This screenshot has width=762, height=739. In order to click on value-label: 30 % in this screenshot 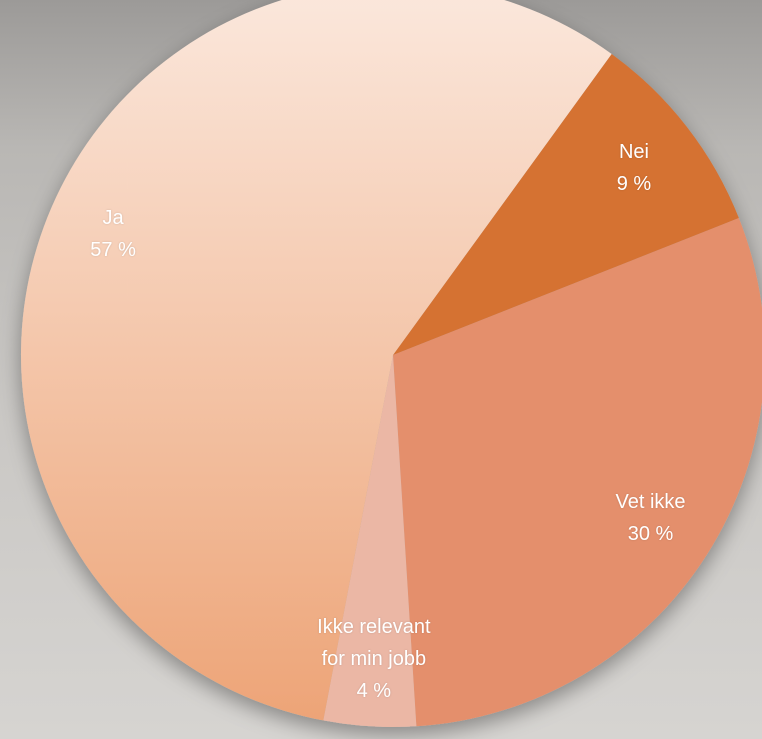, I will do `click(650, 534)`.